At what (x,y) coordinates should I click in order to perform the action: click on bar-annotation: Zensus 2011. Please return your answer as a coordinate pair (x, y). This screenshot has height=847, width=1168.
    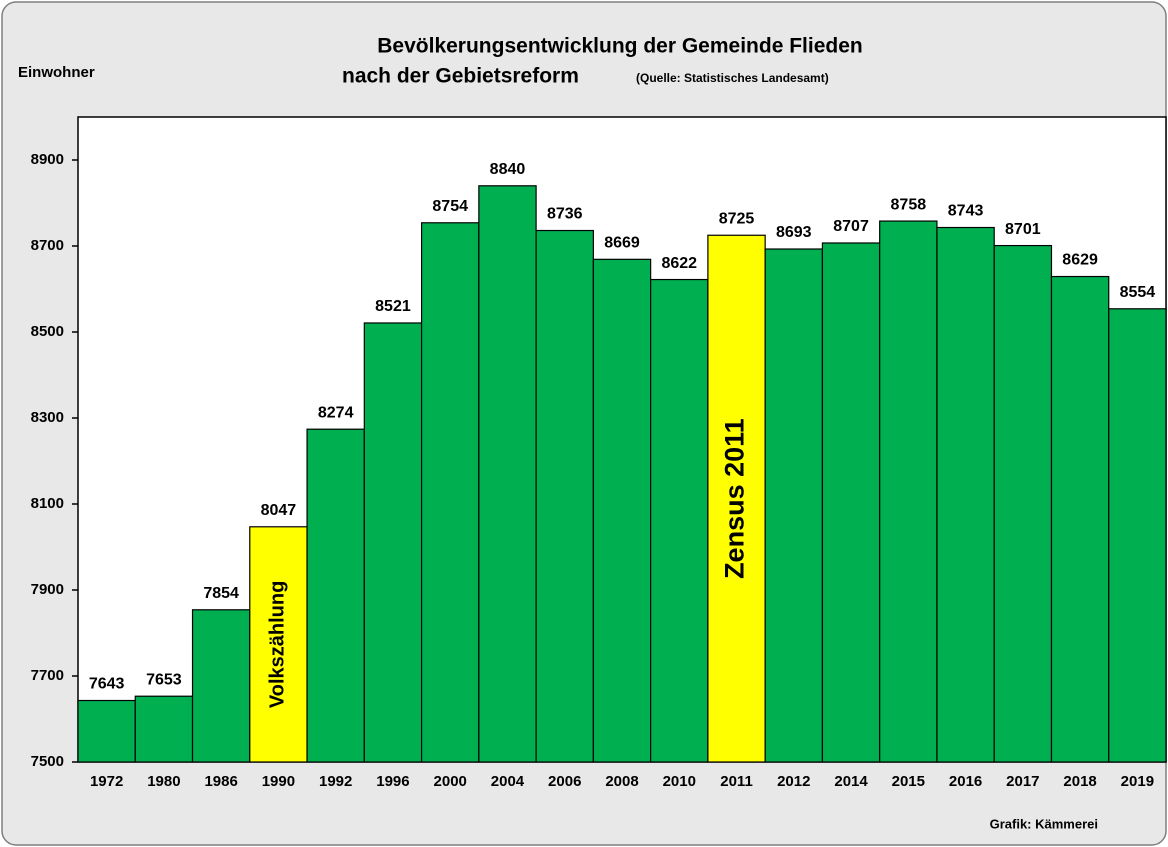
    Looking at the image, I should click on (735, 498).